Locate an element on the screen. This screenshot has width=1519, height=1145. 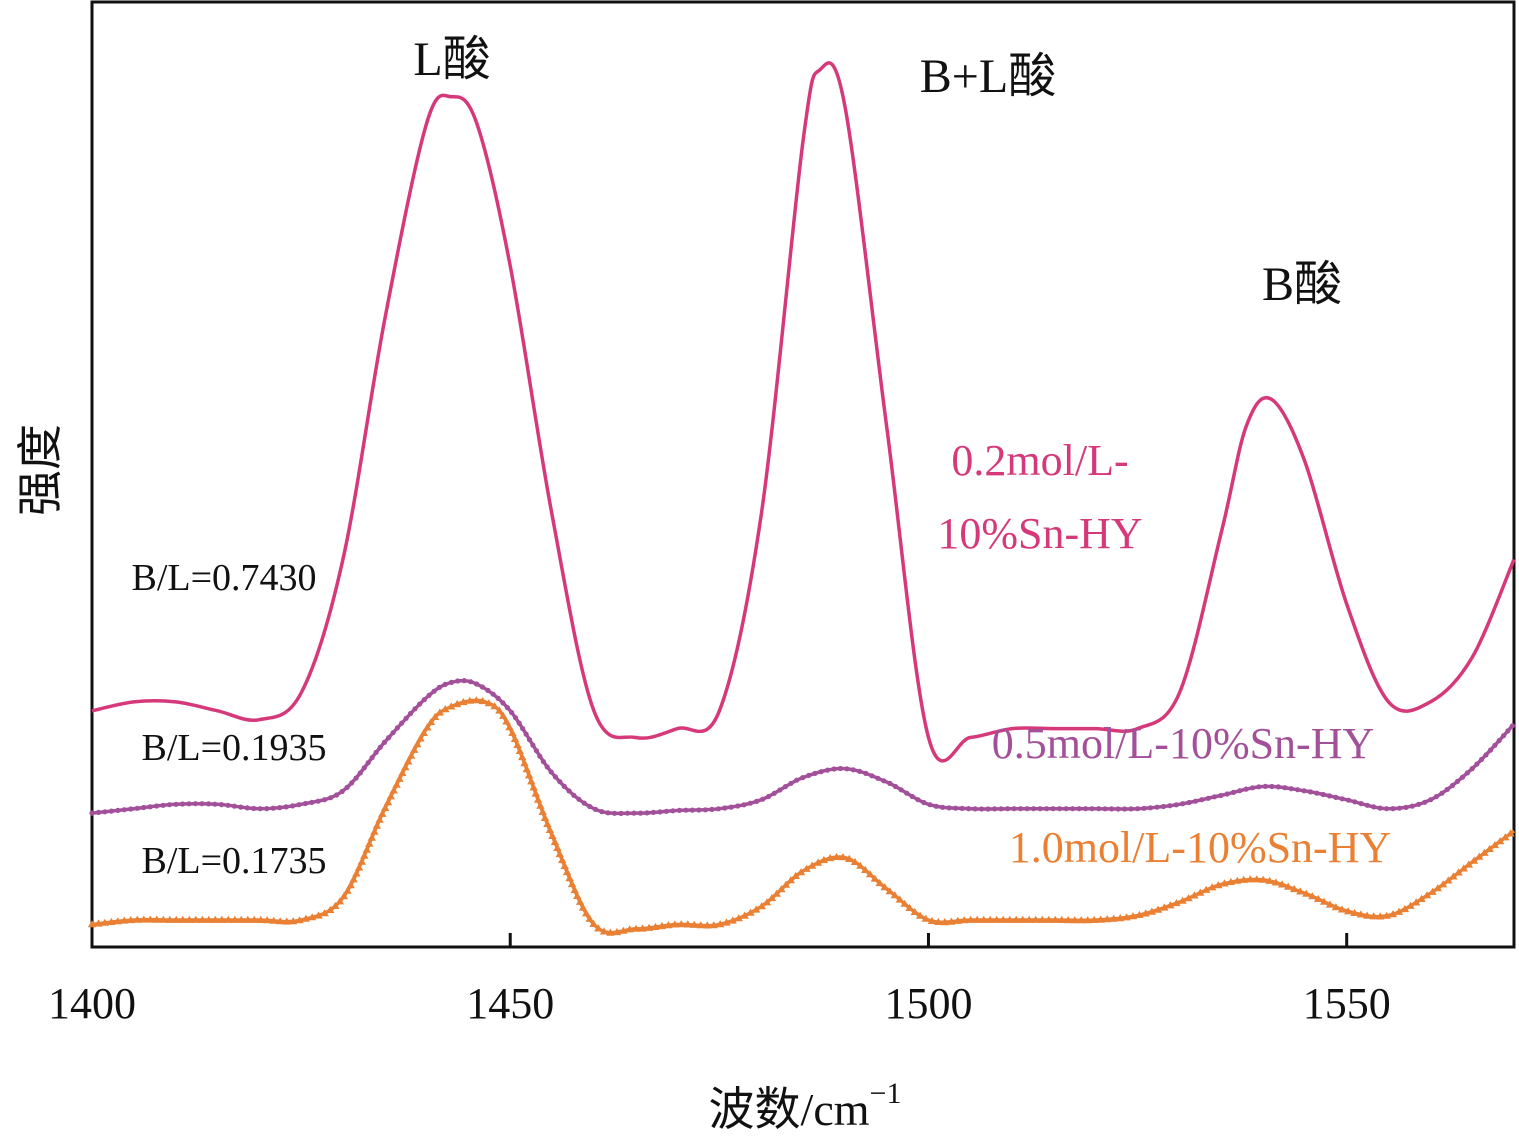
peak-label-3: B酸 is located at coordinates (1302, 284).